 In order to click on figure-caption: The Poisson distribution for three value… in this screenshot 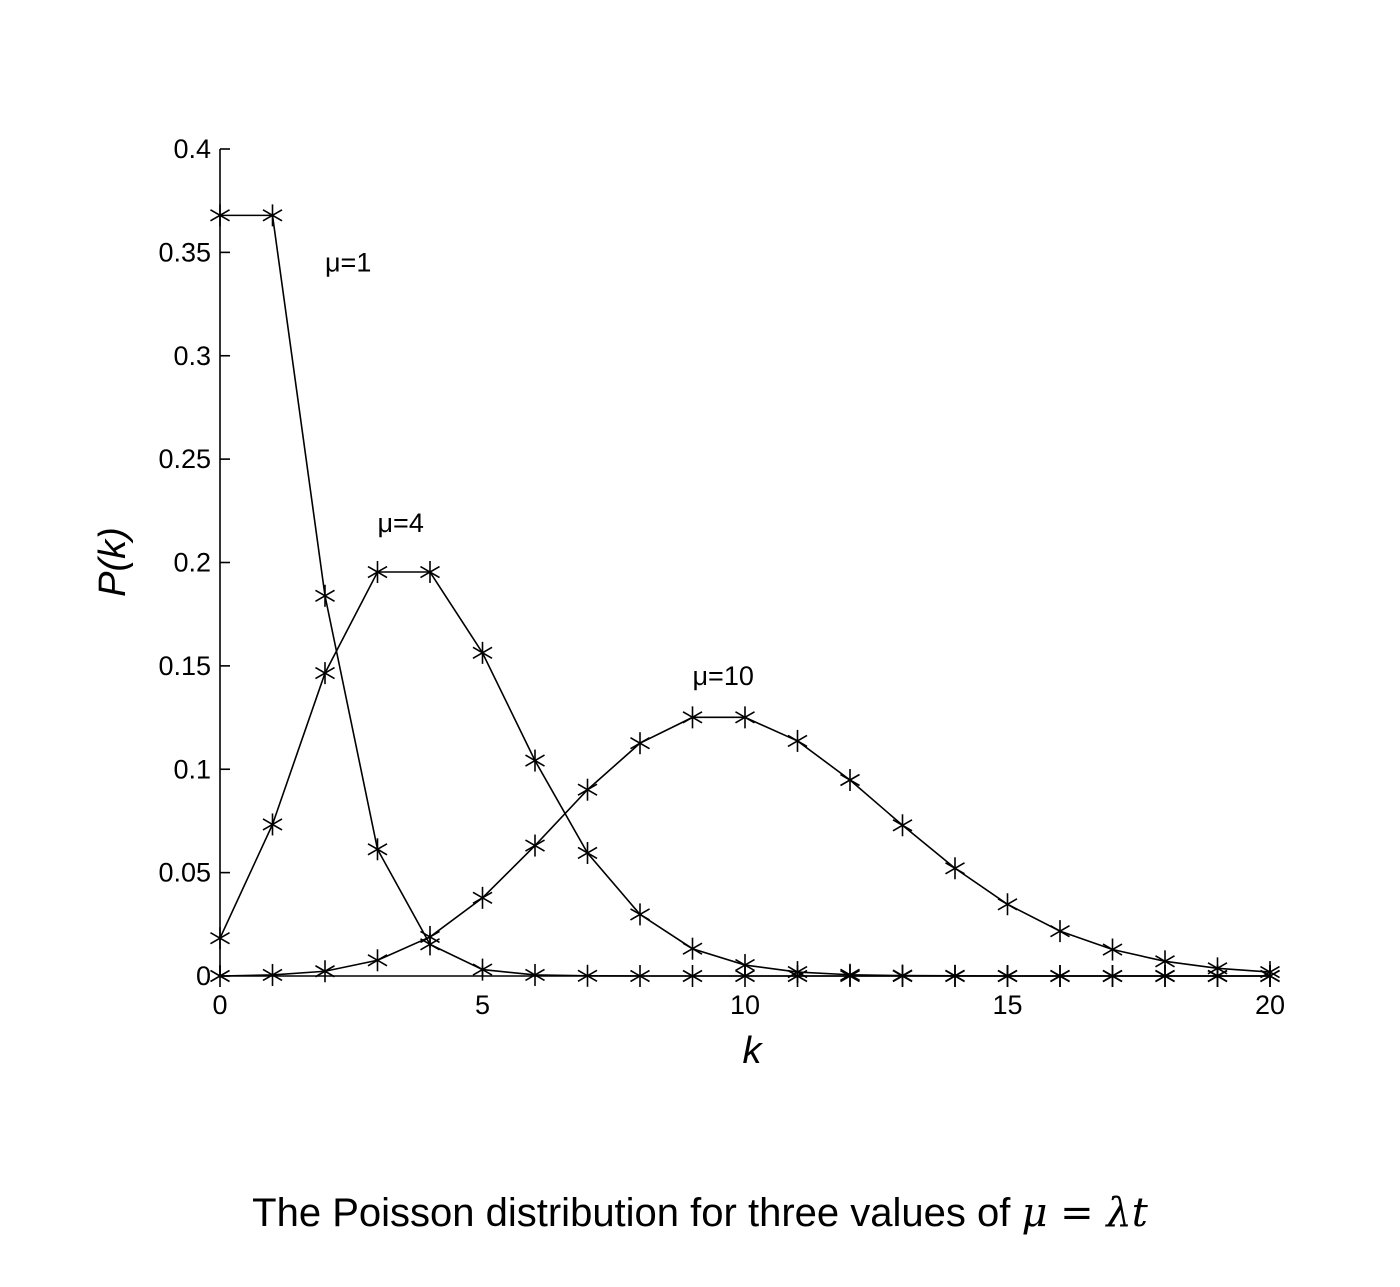, I will do `click(700, 1213)`.